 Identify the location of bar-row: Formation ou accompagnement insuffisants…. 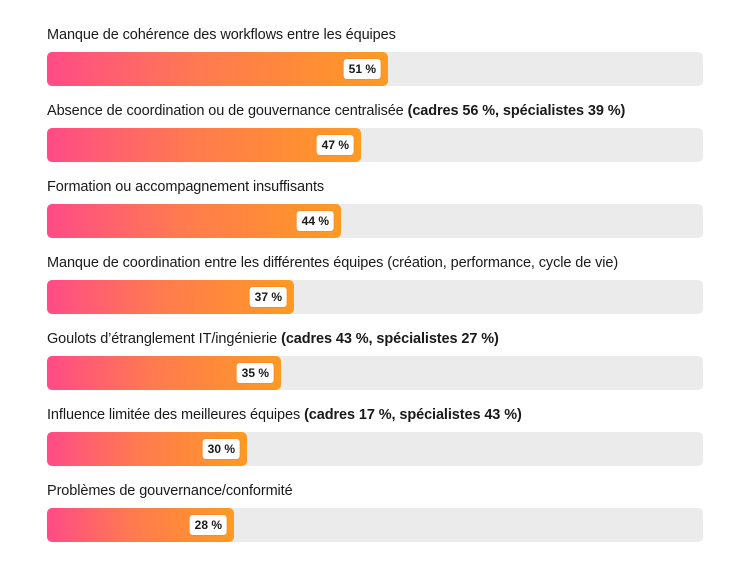
(375, 212).